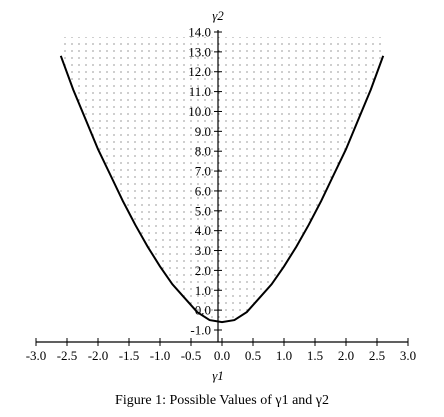  Describe the element at coordinates (315, 355) in the screenshot. I see `x-tick-label: 1.5` at that location.